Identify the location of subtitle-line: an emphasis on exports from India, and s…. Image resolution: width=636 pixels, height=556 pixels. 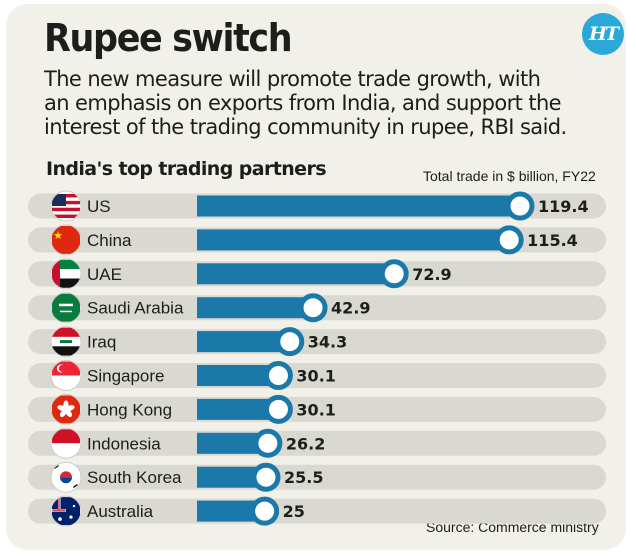
(303, 103).